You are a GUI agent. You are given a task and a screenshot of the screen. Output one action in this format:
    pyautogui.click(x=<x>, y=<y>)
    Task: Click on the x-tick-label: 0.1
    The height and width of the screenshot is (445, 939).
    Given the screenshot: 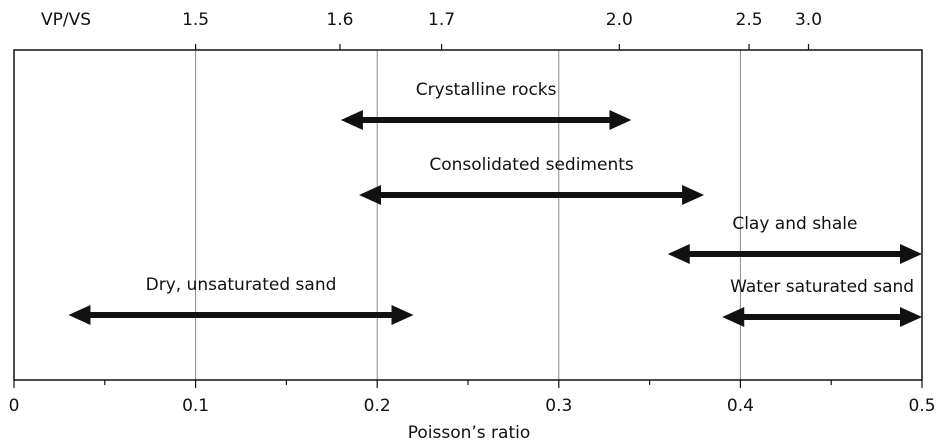 What is the action you would take?
    pyautogui.click(x=195, y=406)
    